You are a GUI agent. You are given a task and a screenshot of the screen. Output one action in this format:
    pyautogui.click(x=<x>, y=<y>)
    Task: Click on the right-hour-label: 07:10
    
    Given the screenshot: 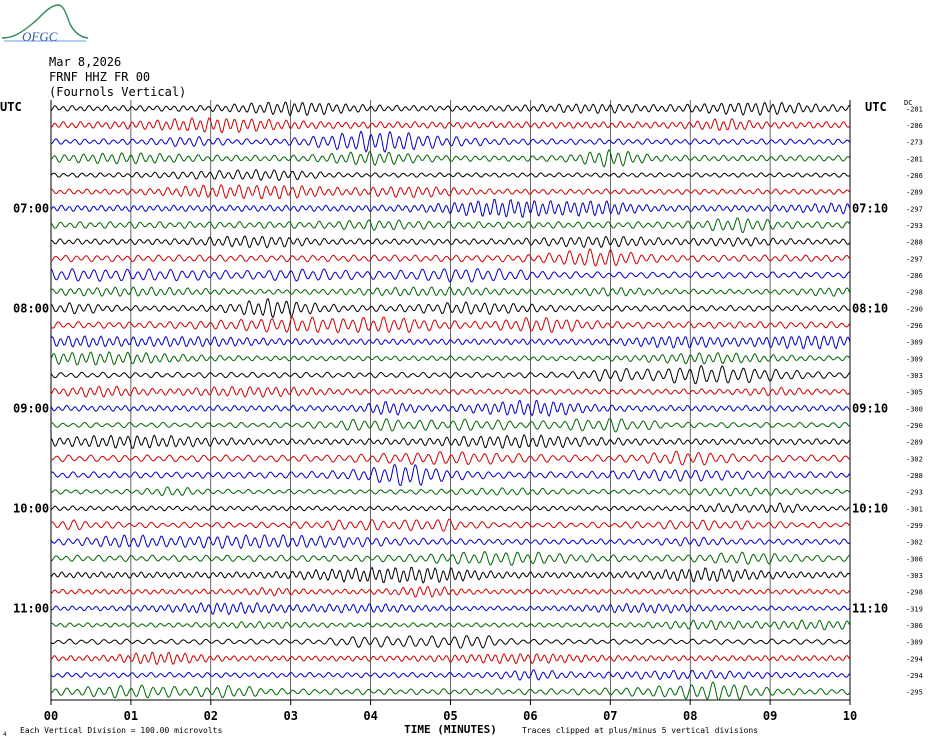 What is the action you would take?
    pyautogui.click(x=870, y=208)
    